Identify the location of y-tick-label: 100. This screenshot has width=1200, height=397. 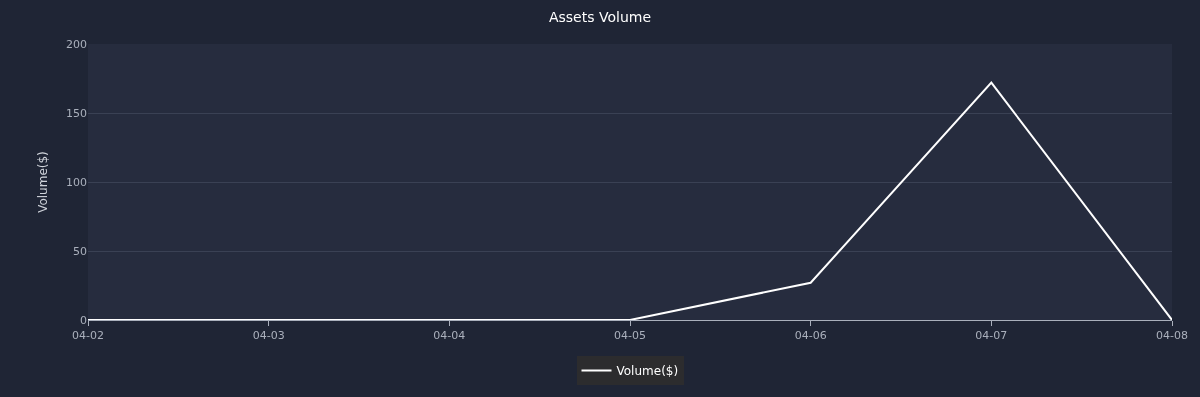
(76, 182).